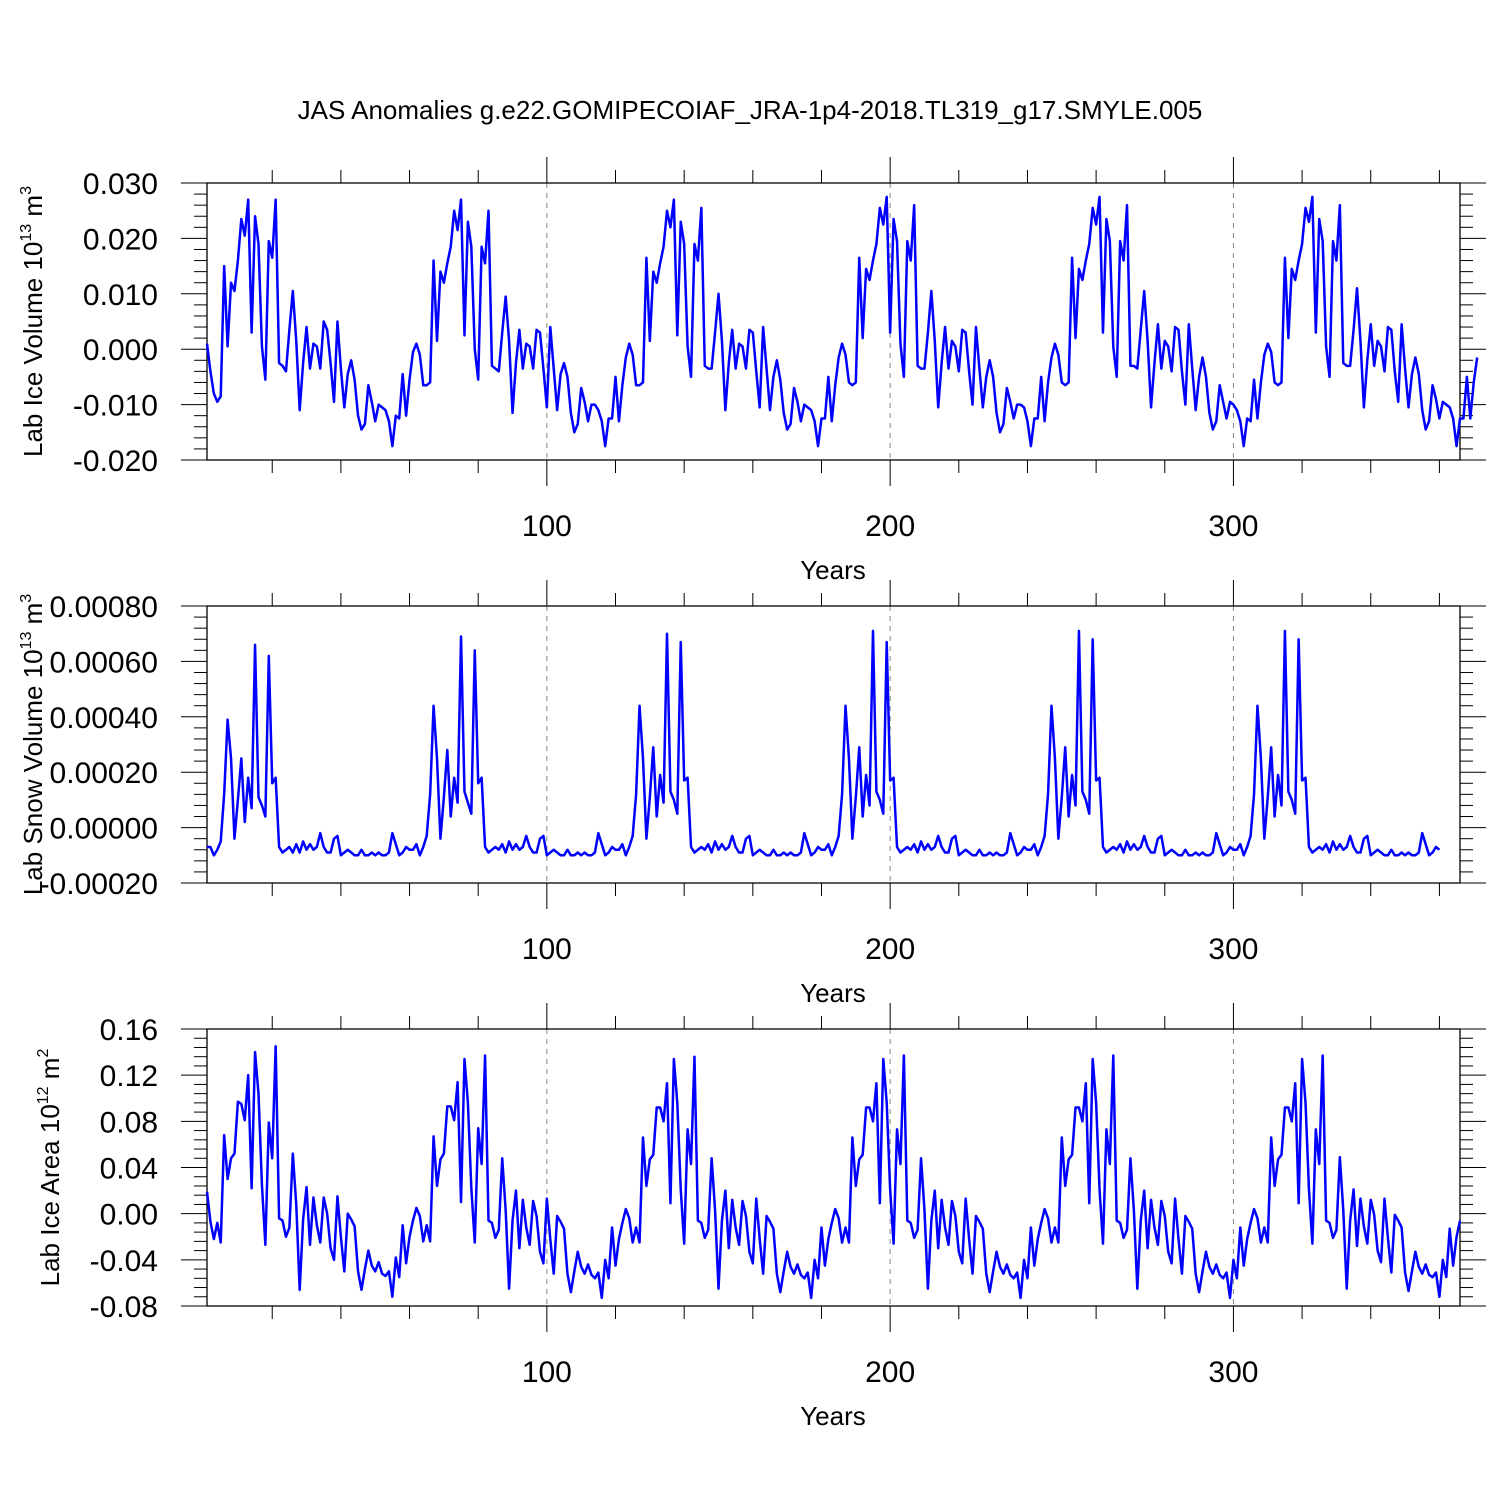 This screenshot has width=1500, height=1500. Describe the element at coordinates (33, 772) in the screenshot. I see `y-axis-label-main: Lab Snow Volume 10` at that location.